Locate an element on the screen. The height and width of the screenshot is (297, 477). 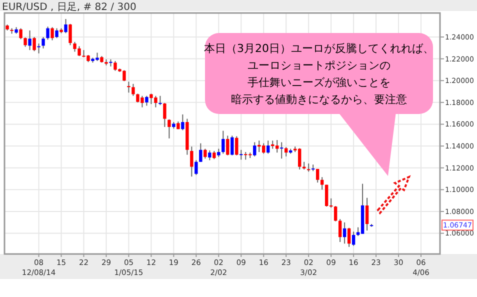
annotation: ユーロショートポジションの is located at coordinates (319, 65).